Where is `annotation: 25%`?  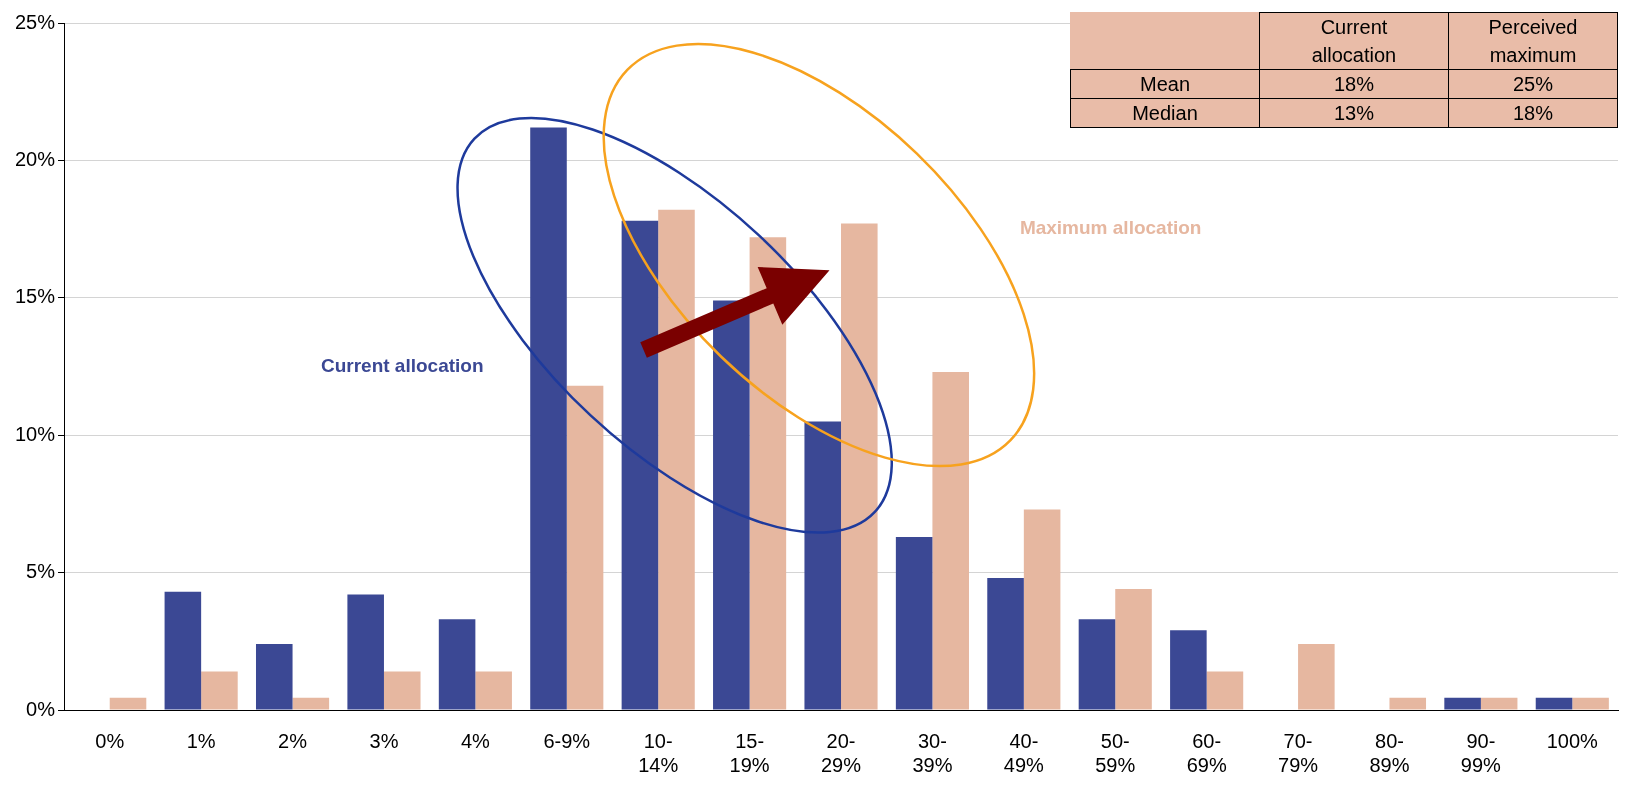 annotation: 25% is located at coordinates (1533, 84).